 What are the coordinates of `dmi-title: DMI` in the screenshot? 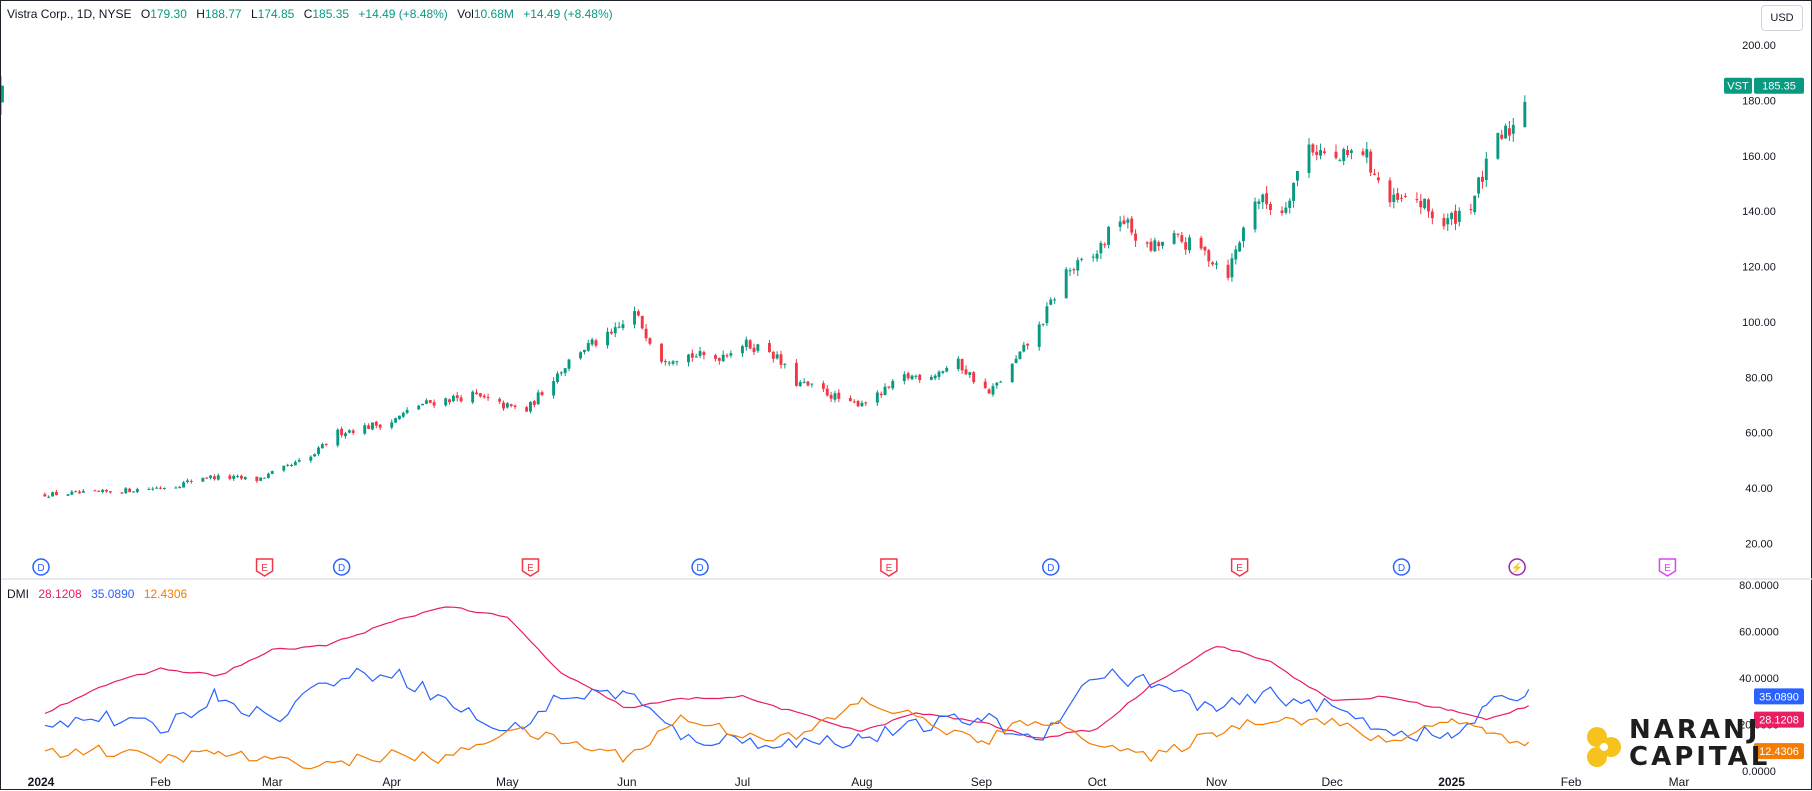 It's located at (18, 594).